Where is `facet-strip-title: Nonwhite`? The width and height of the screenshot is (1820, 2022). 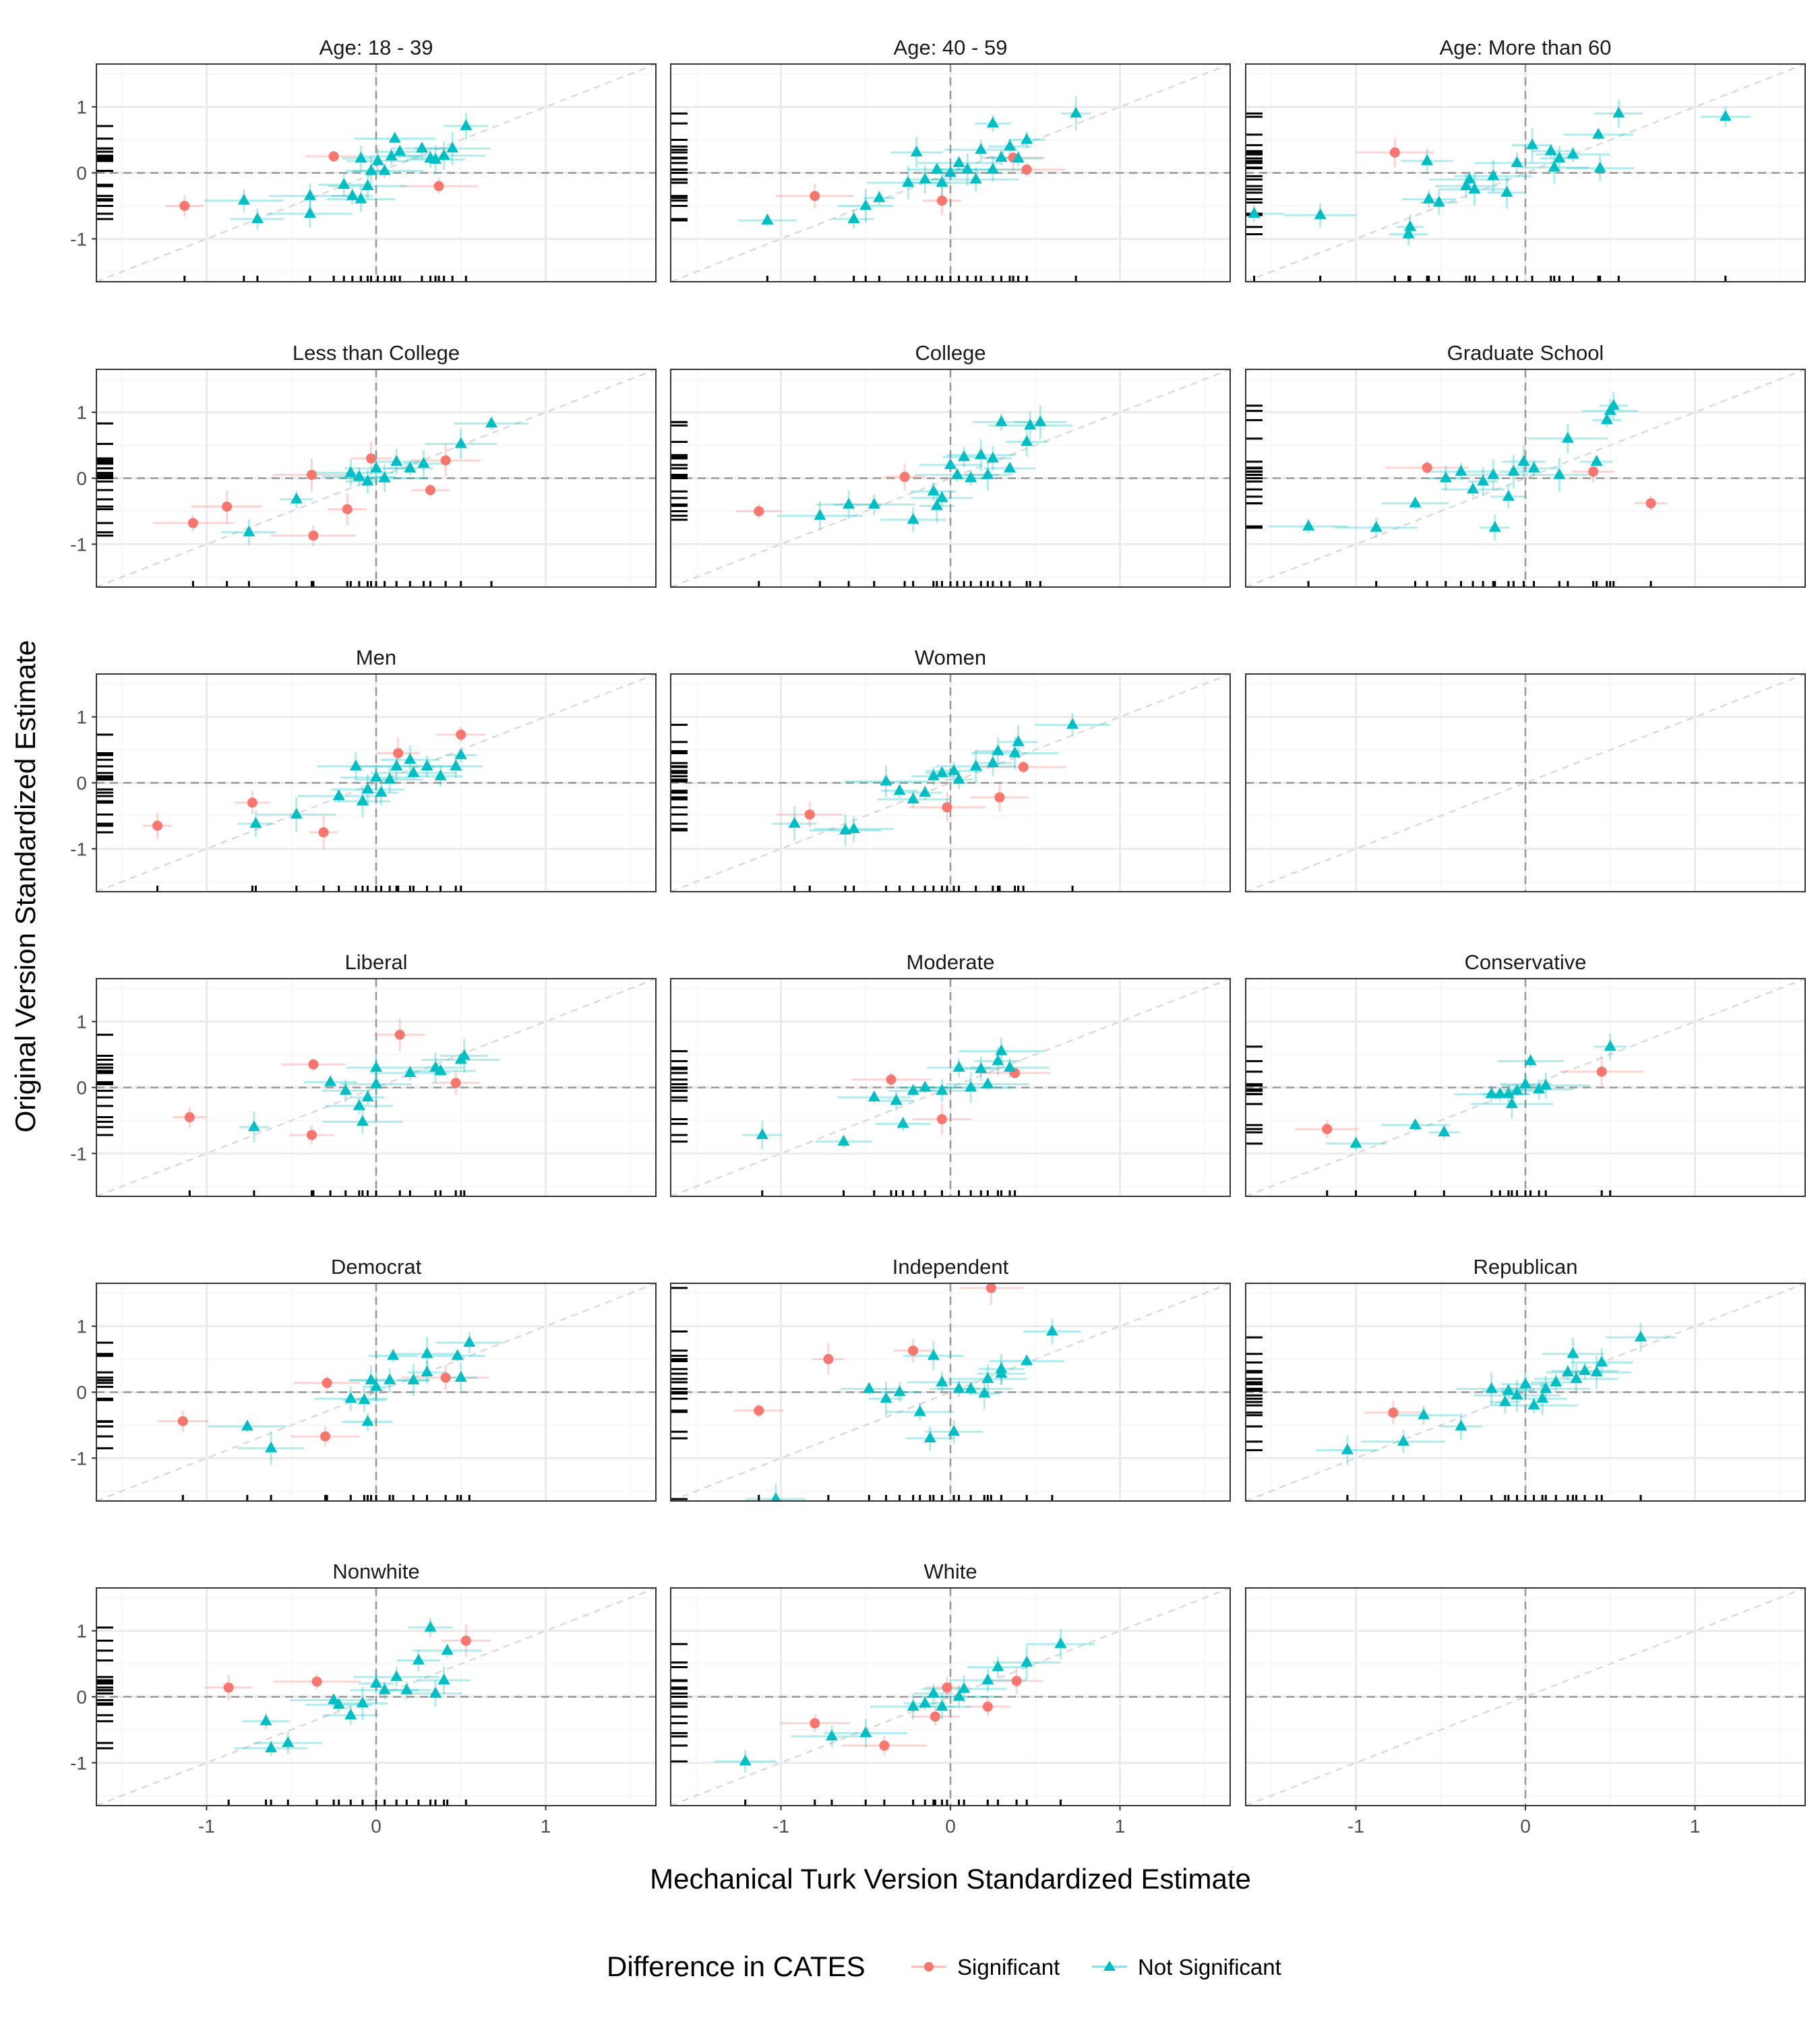
facet-strip-title: Nonwhite is located at coordinates (375, 1572).